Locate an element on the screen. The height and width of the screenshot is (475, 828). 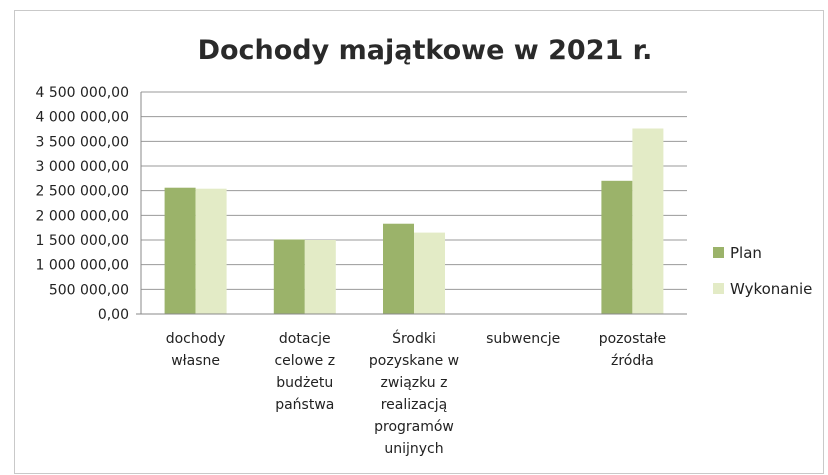
legend-label: Plan is located at coordinates (746, 253).